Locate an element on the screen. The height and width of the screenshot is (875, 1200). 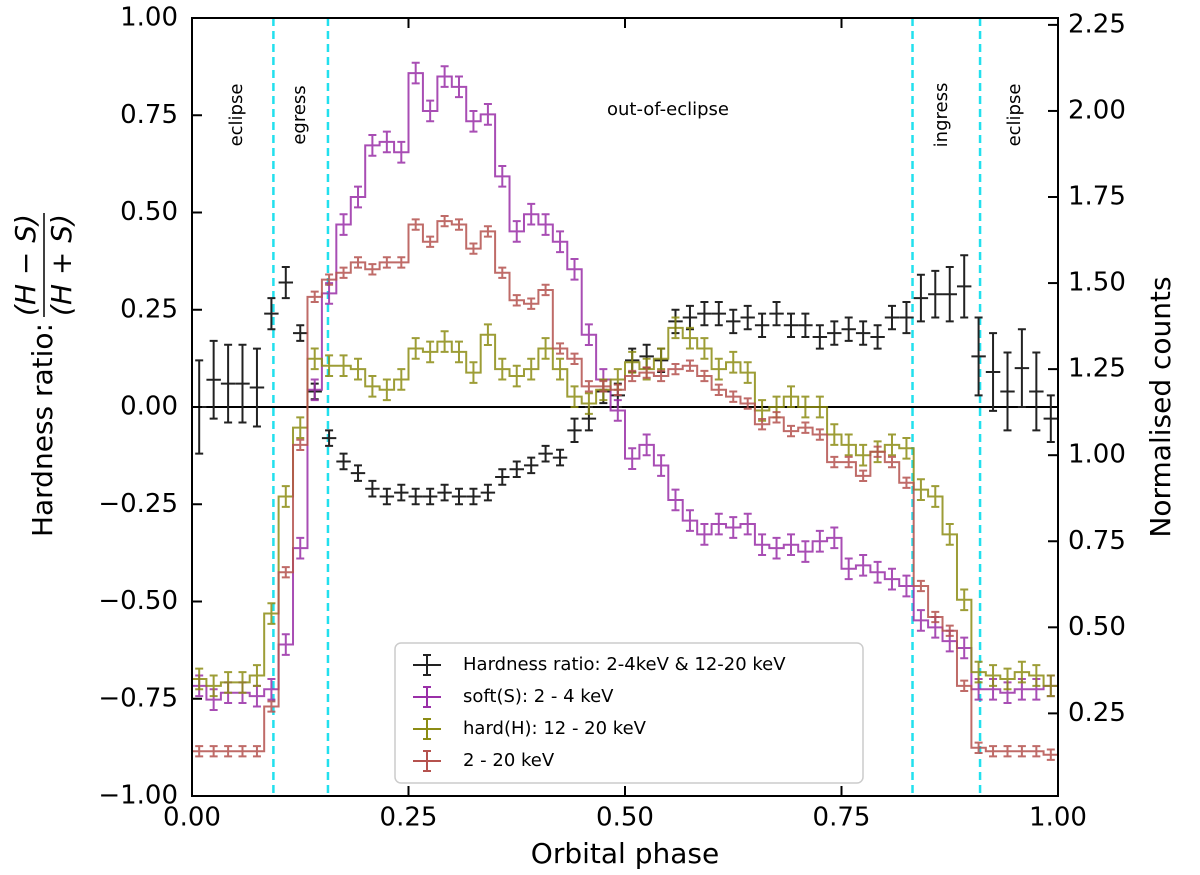
x-tick-label: 0.25 is located at coordinates (409, 818).